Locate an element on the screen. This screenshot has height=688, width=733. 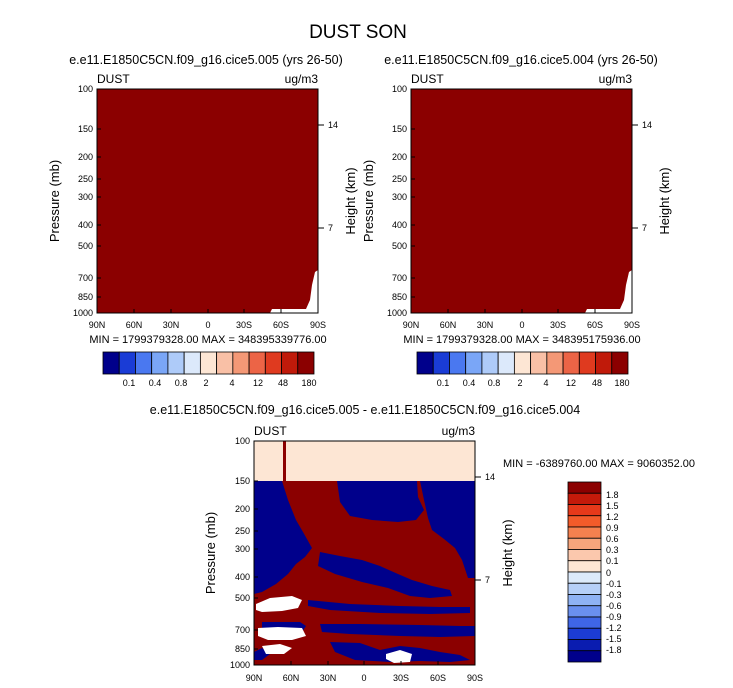
panel-2-colorbar-label: 2 is located at coordinates (519, 383).